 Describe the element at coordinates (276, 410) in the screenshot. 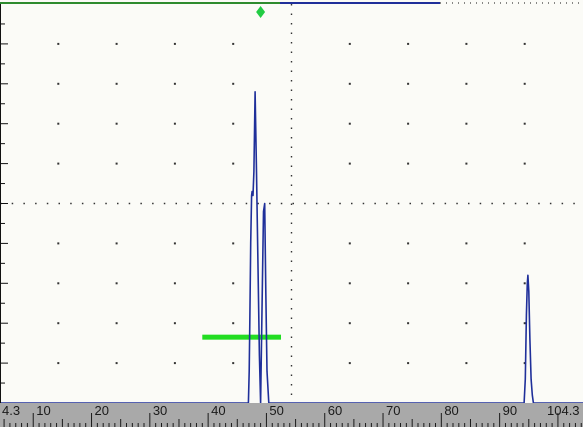

I see `scale-label-50: 50` at that location.